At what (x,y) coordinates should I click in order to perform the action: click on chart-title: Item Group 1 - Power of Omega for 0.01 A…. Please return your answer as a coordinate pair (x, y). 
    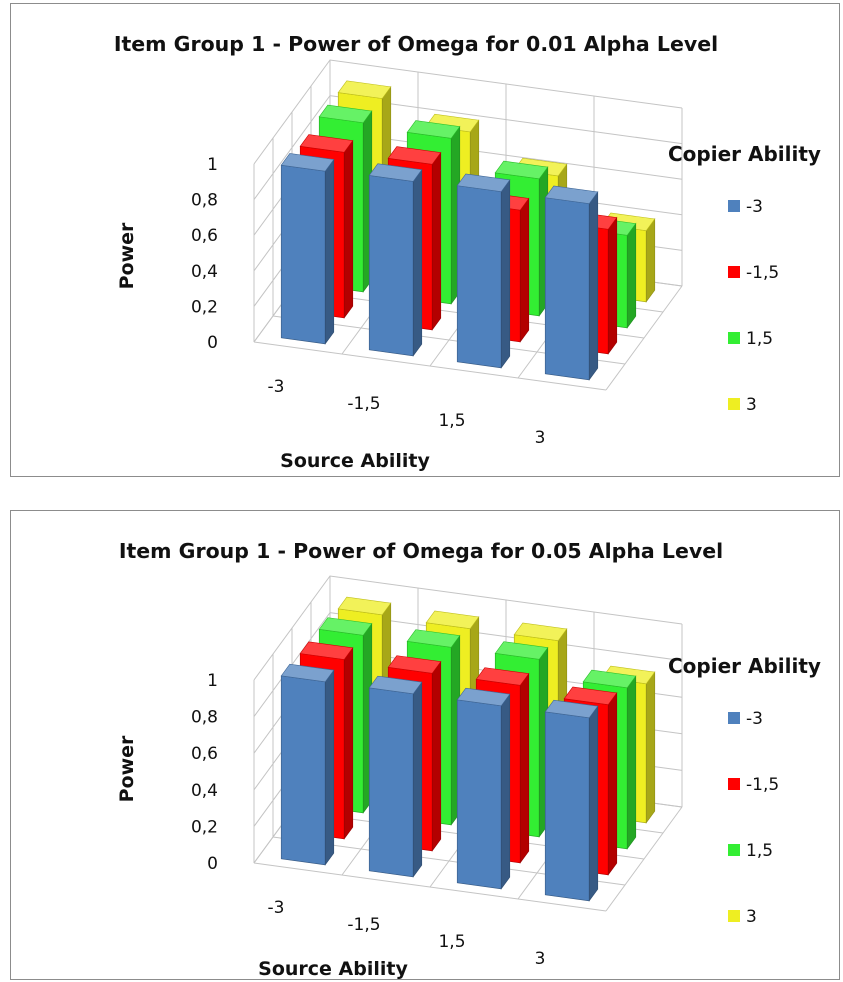
    Looking at the image, I should click on (416, 44).